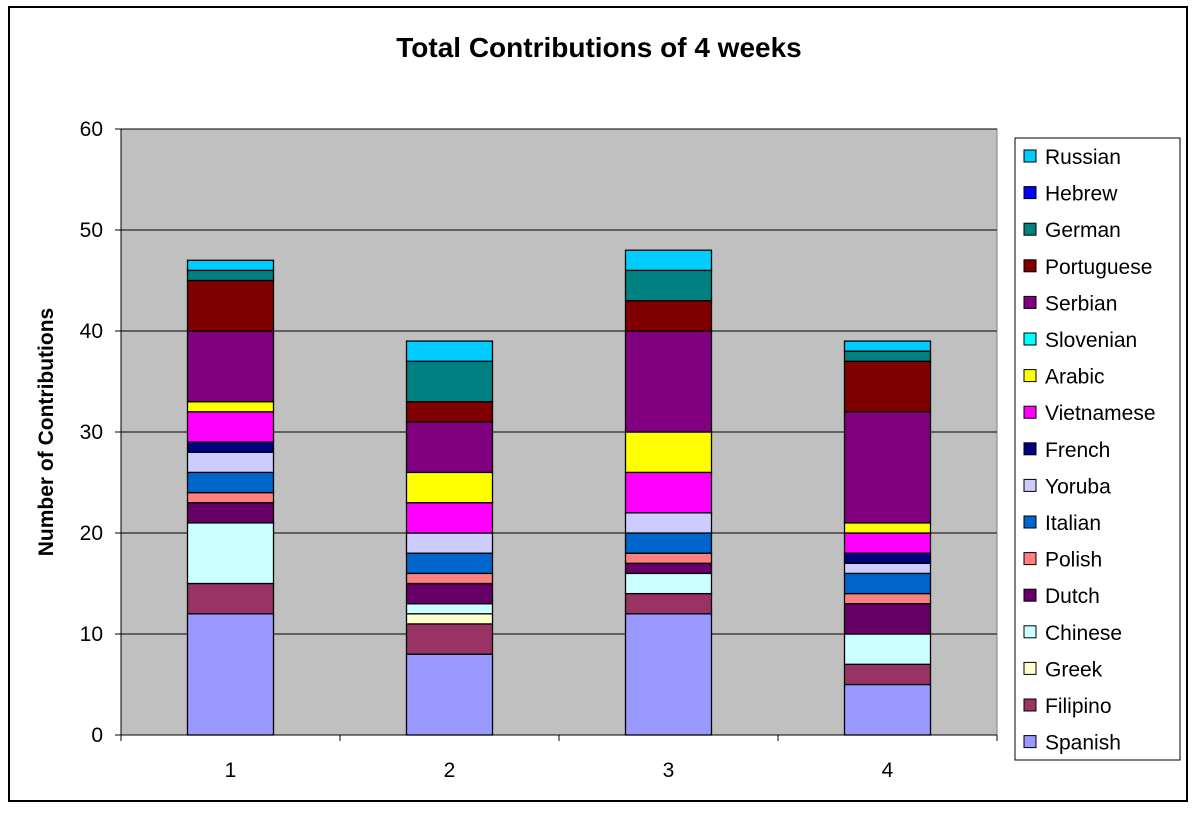  Describe the element at coordinates (1072, 596) in the screenshot. I see `legend-label-dutch: Dutch` at that location.